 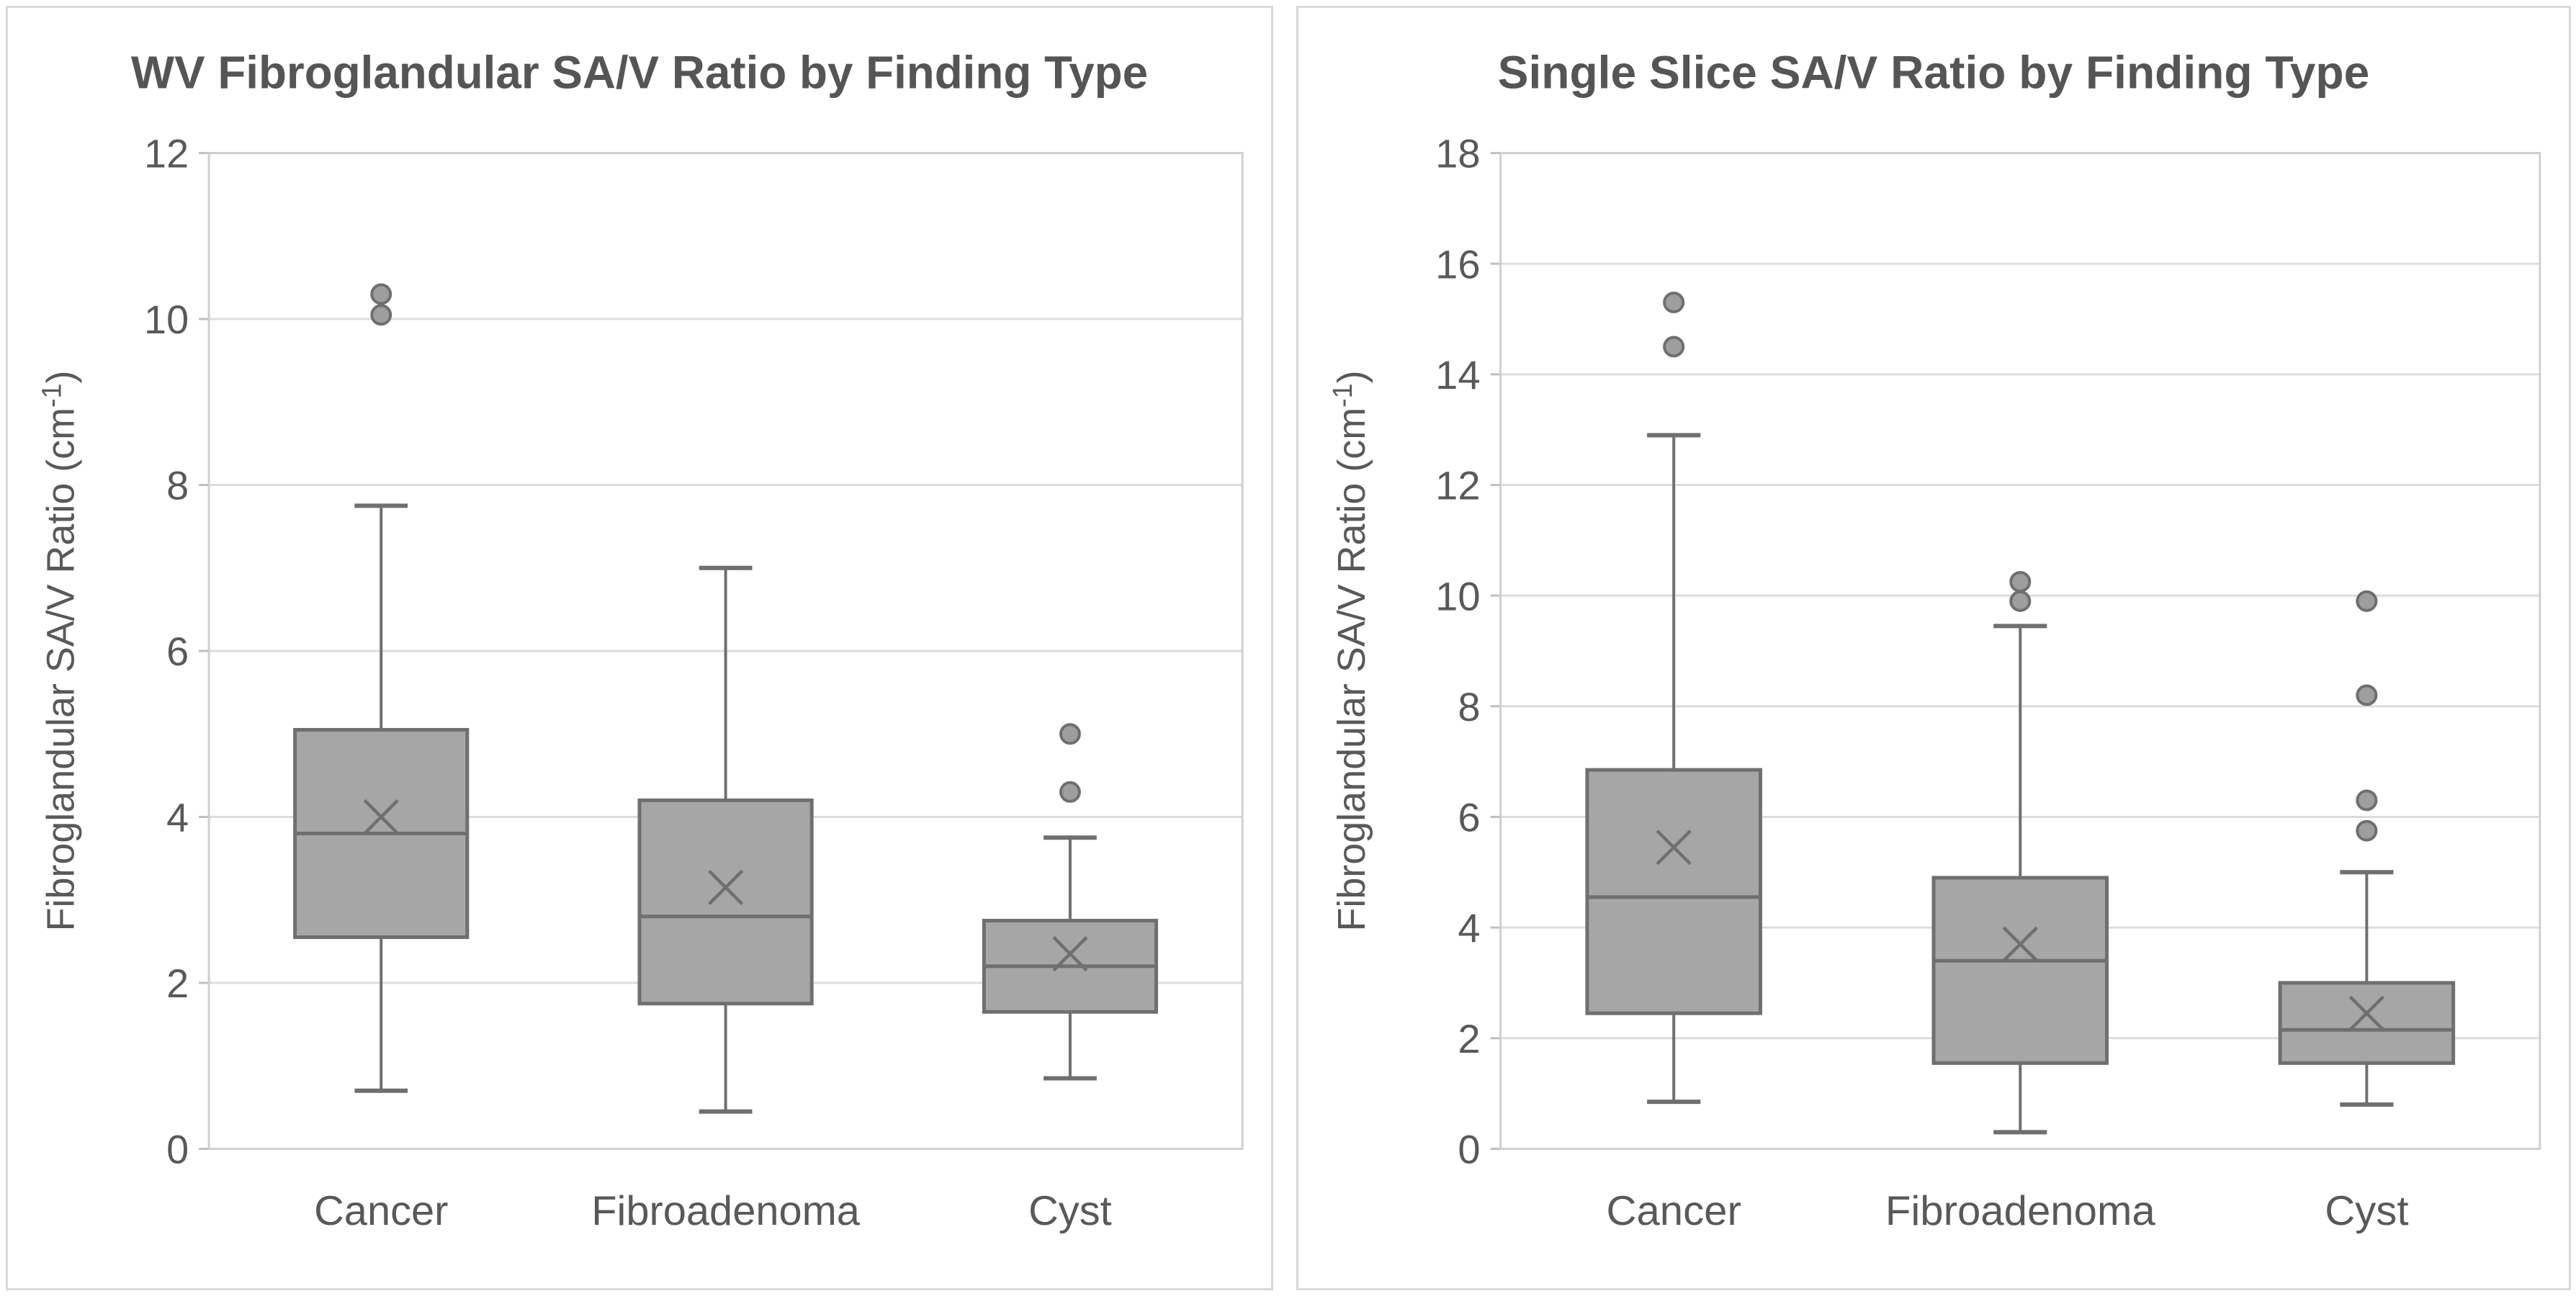 What do you see at coordinates (1457, 264) in the screenshot?
I see `y-tick-label: 16` at bounding box center [1457, 264].